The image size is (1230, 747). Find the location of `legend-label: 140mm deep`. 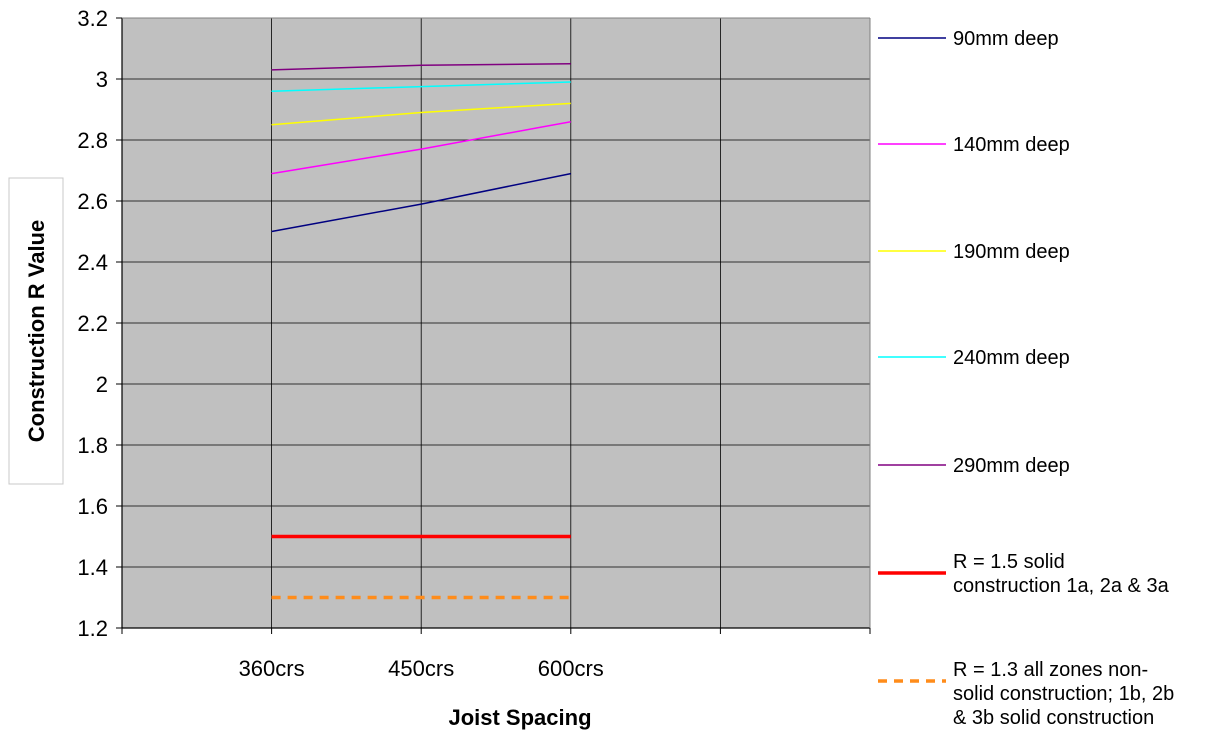

legend-label: 140mm deep is located at coordinates (1011, 145).